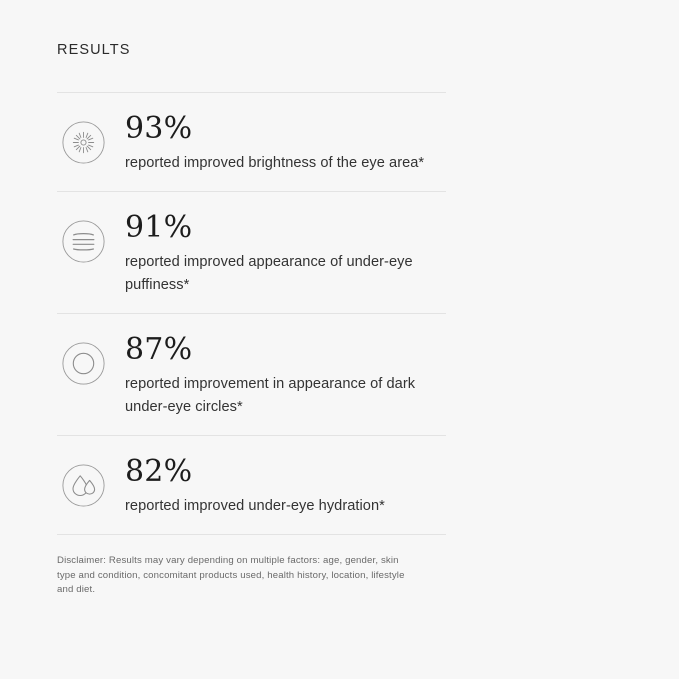  I want to click on stat-value: 87%, so click(159, 349).